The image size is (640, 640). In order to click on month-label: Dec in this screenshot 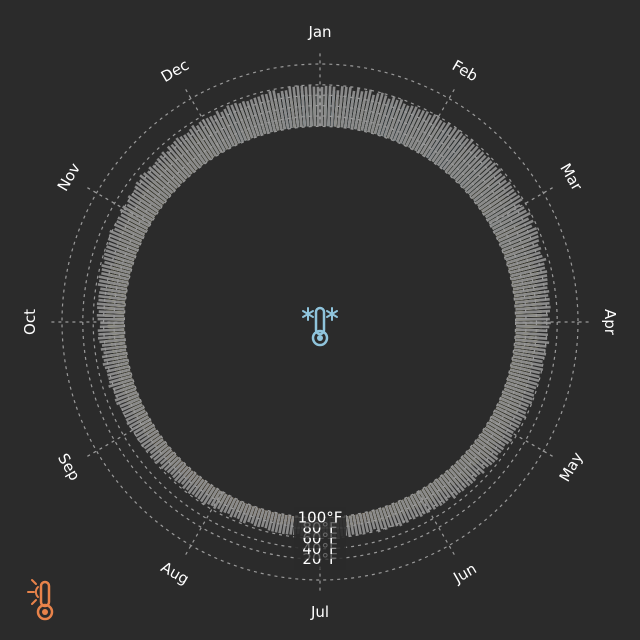, I will do `click(175, 71)`.